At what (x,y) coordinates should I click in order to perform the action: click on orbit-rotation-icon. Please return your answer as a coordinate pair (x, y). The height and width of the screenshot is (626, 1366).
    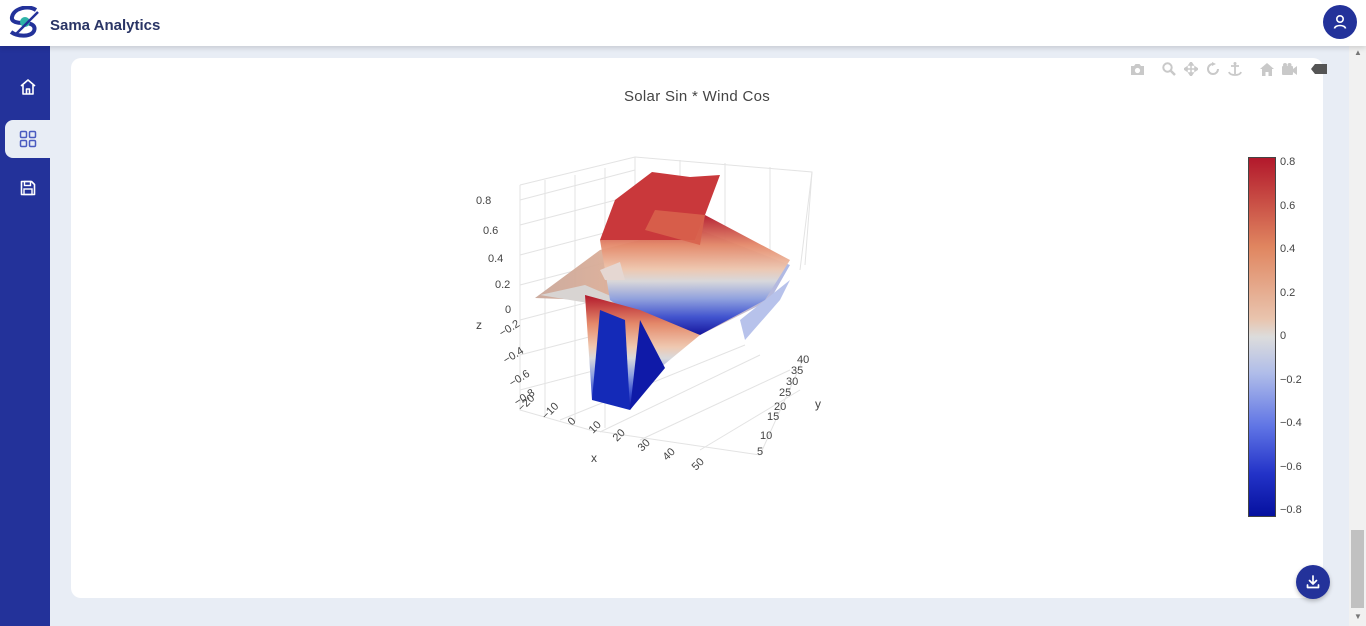
    Looking at the image, I should click on (1213, 68).